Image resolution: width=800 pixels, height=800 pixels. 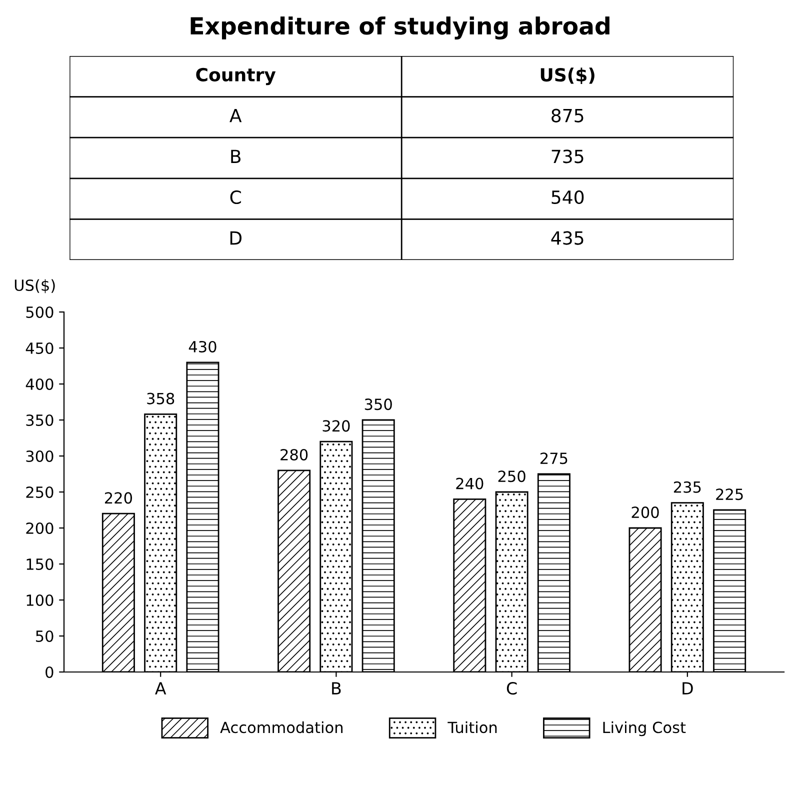 What do you see at coordinates (645, 512) in the screenshot?
I see `data-label: 200` at bounding box center [645, 512].